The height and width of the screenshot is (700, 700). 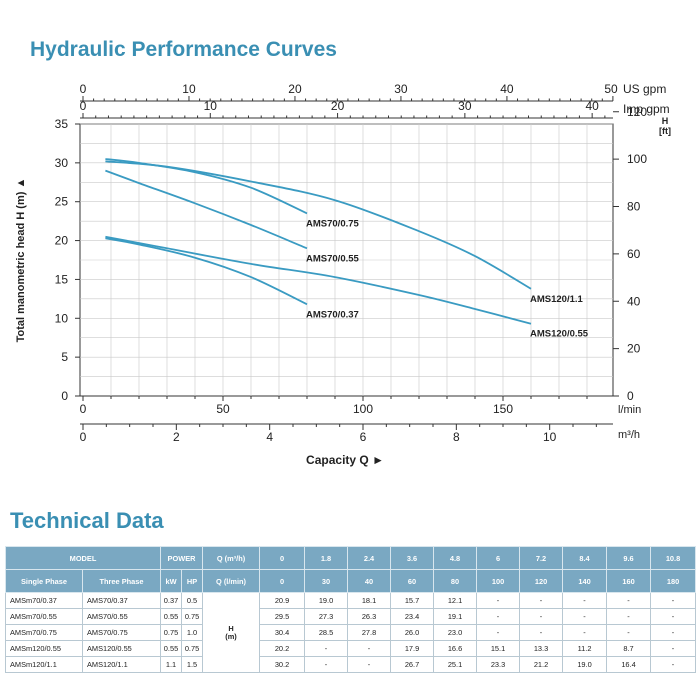 What do you see at coordinates (231, 581) in the screenshot?
I see `q-lmin-header: Q (l/min)` at bounding box center [231, 581].